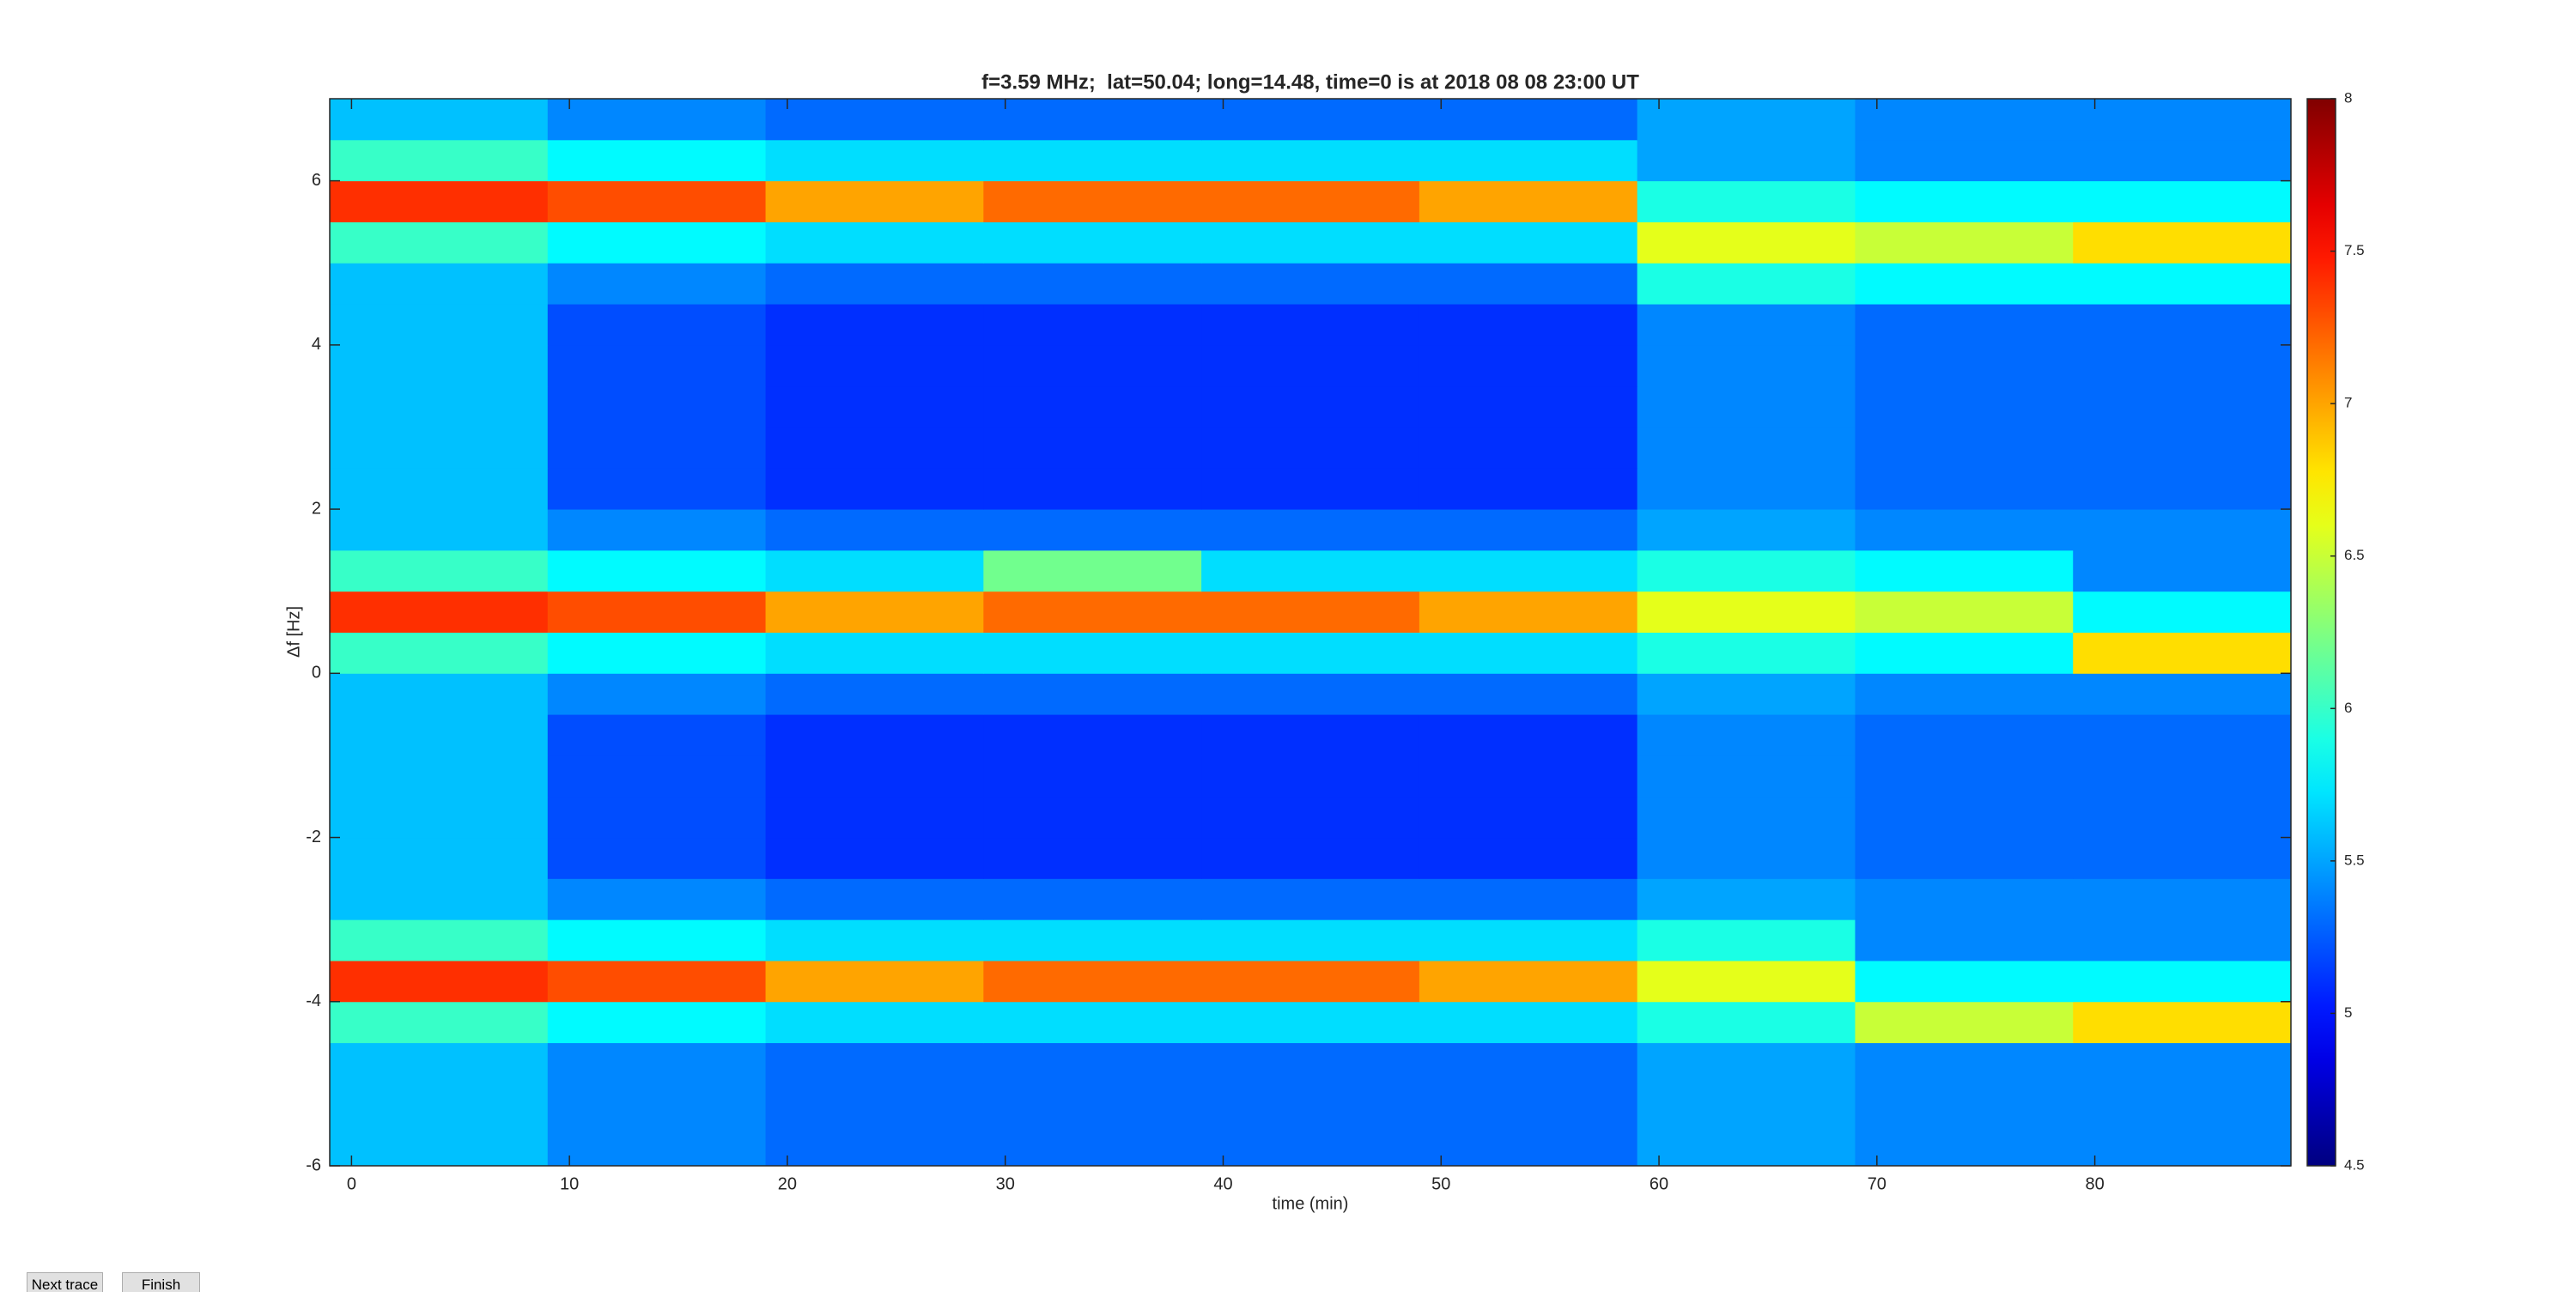  I want to click on colorbar-tick-label: 5, so click(2348, 1012).